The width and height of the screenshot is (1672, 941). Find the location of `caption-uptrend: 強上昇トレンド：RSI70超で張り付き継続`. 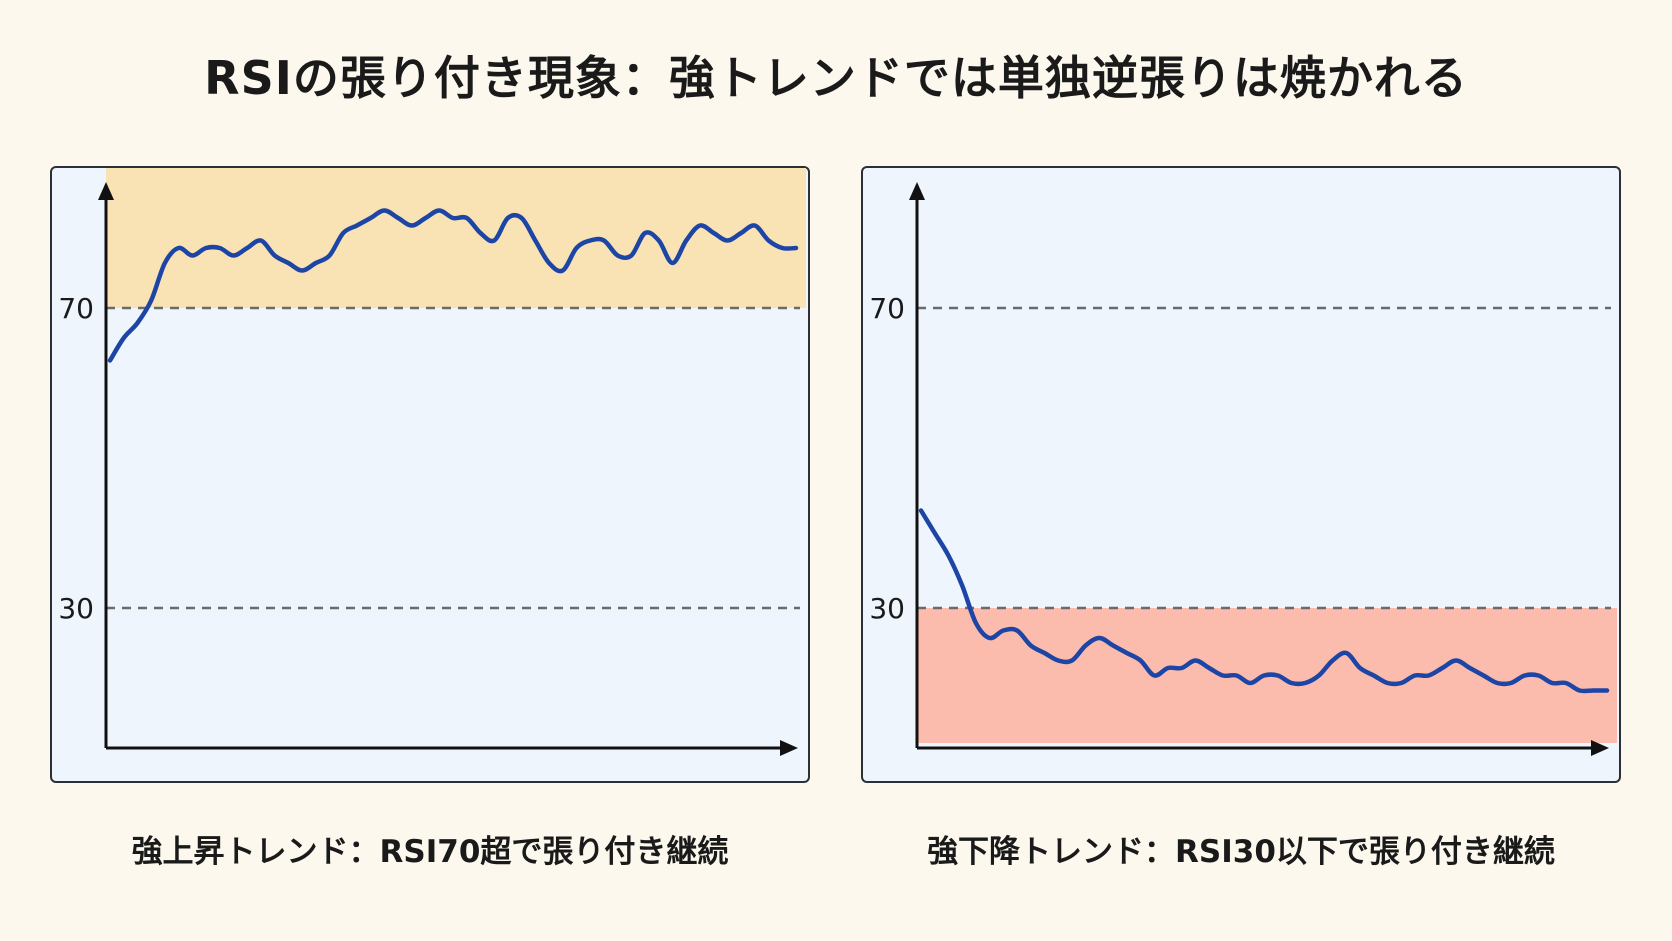

caption-uptrend: 強上昇トレンド：RSI70超で張り付き継続 is located at coordinates (430, 852).